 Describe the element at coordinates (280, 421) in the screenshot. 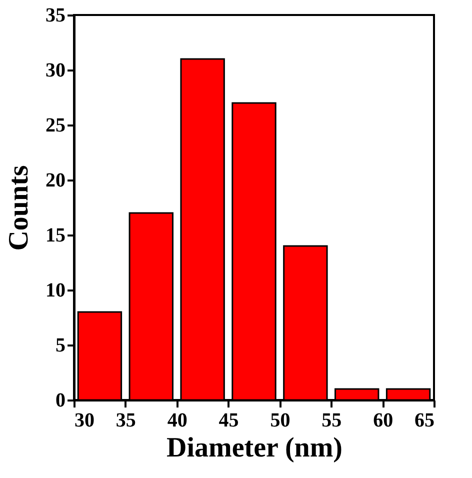

I see `x-tick-label: 50` at that location.